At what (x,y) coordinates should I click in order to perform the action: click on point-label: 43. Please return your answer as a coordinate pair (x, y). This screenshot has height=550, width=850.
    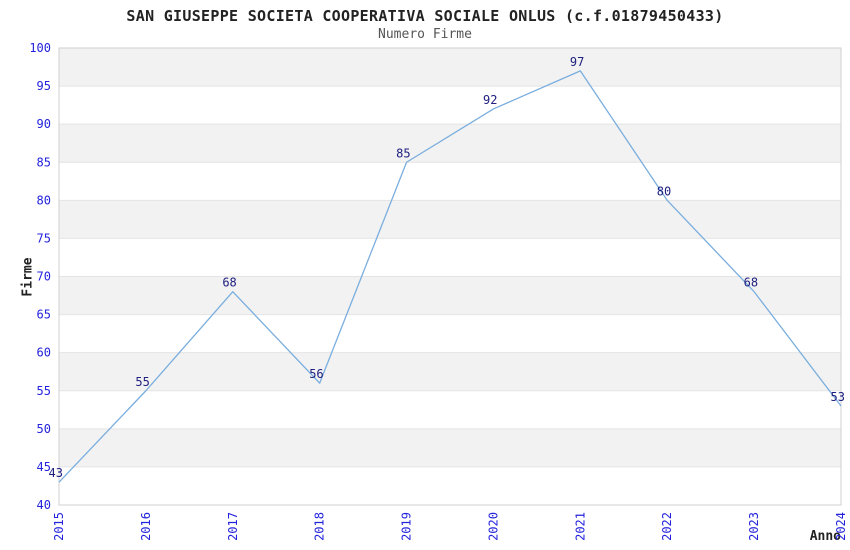
    Looking at the image, I should click on (56, 473).